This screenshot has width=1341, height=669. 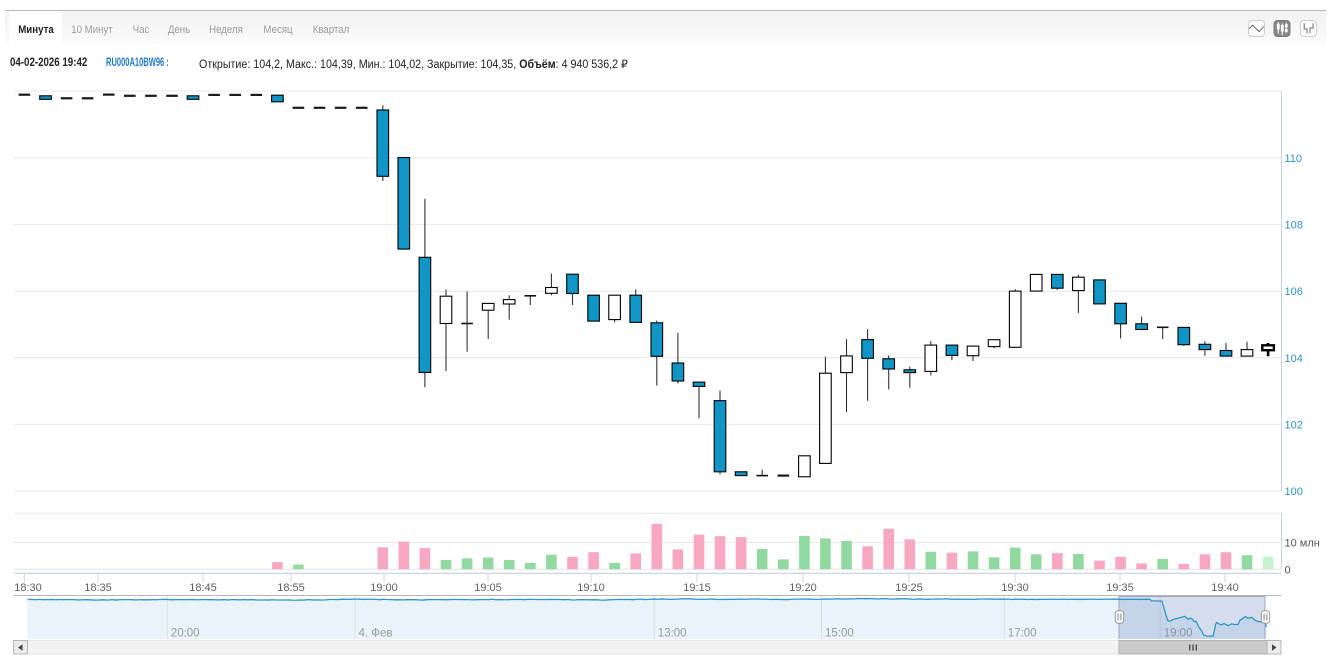 What do you see at coordinates (1022, 634) in the screenshot?
I see `svg-text: 17:00` at bounding box center [1022, 634].